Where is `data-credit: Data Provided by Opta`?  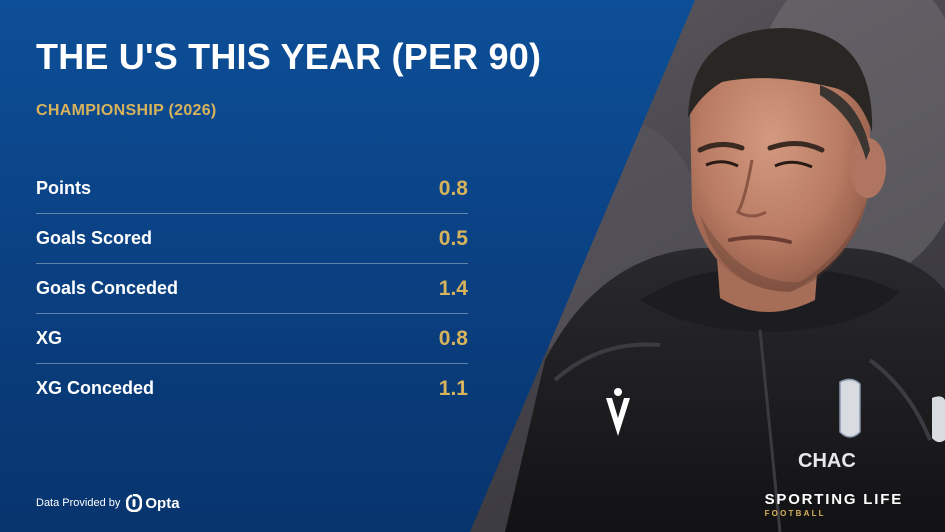 data-credit: Data Provided by Opta is located at coordinates (108, 503).